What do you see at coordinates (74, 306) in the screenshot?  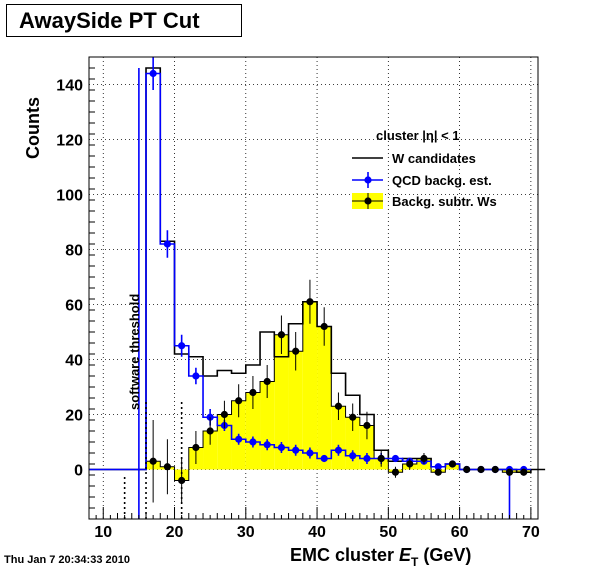 I see `y-tick-label: 60` at bounding box center [74, 306].